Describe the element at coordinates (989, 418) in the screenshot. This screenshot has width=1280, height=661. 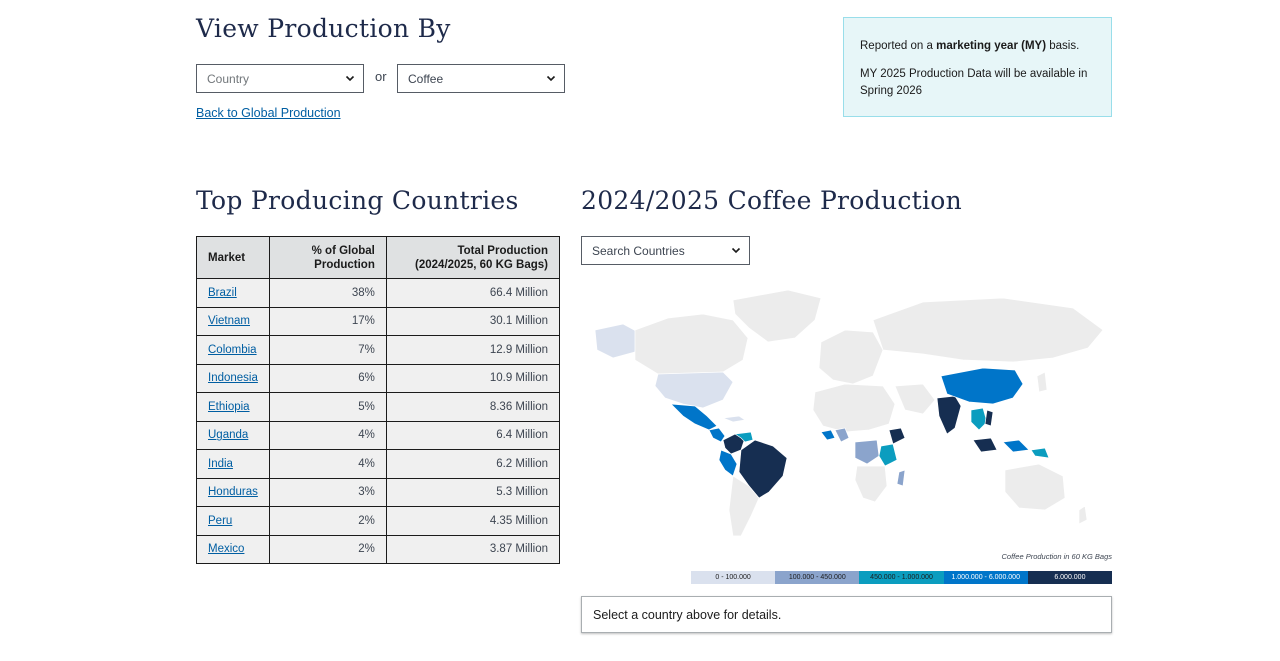
I see `map-region-vietnam` at that location.